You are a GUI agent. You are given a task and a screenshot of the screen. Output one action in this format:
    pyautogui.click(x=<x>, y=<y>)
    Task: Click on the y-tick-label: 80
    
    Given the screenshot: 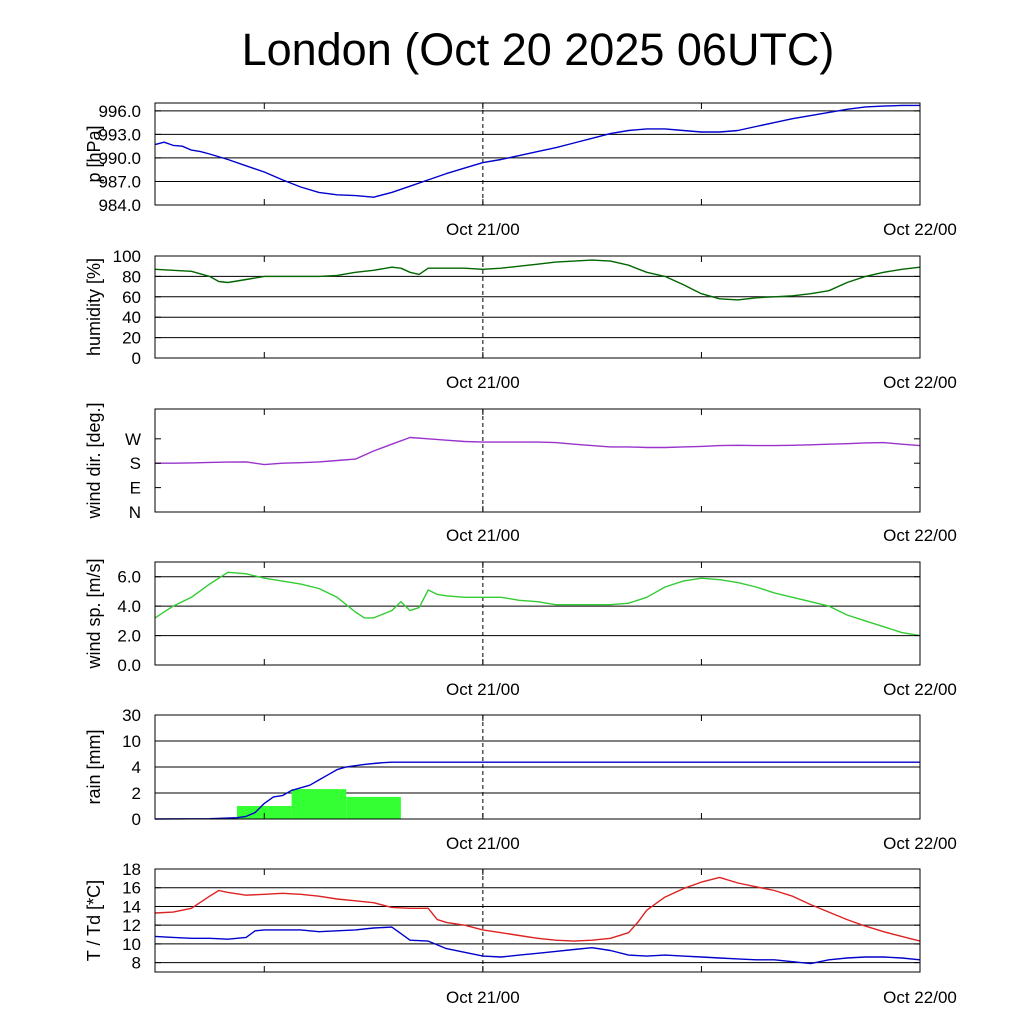 What is the action you would take?
    pyautogui.click(x=131, y=276)
    